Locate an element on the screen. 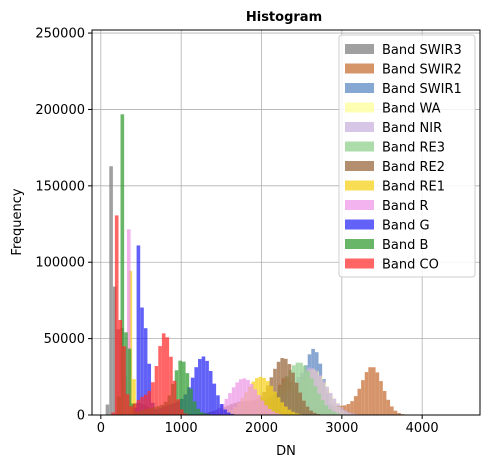 The image size is (490, 472). x-tick-label: 2000 is located at coordinates (261, 428).